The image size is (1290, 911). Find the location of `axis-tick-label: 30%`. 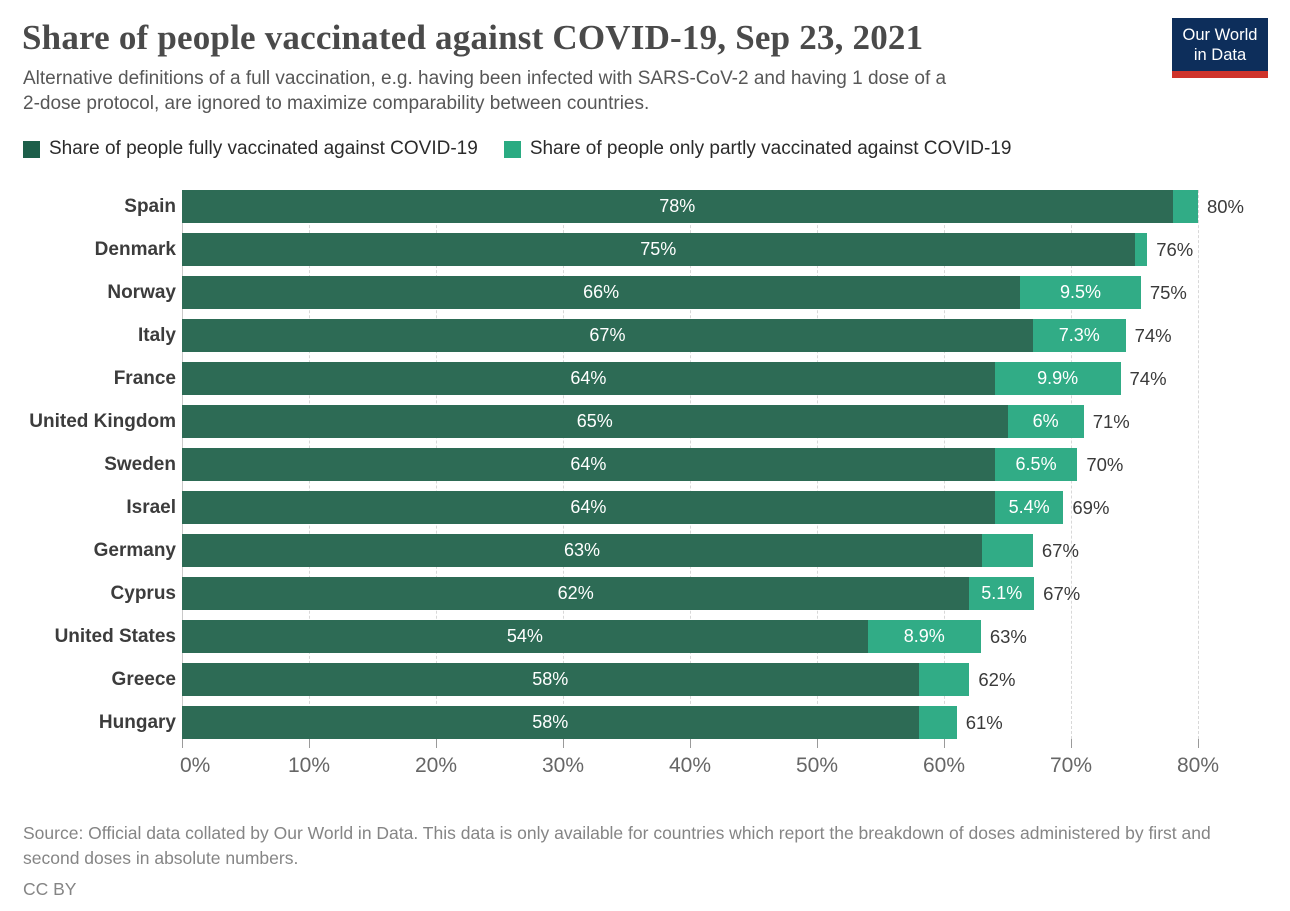

axis-tick-label: 30% is located at coordinates (563, 765).